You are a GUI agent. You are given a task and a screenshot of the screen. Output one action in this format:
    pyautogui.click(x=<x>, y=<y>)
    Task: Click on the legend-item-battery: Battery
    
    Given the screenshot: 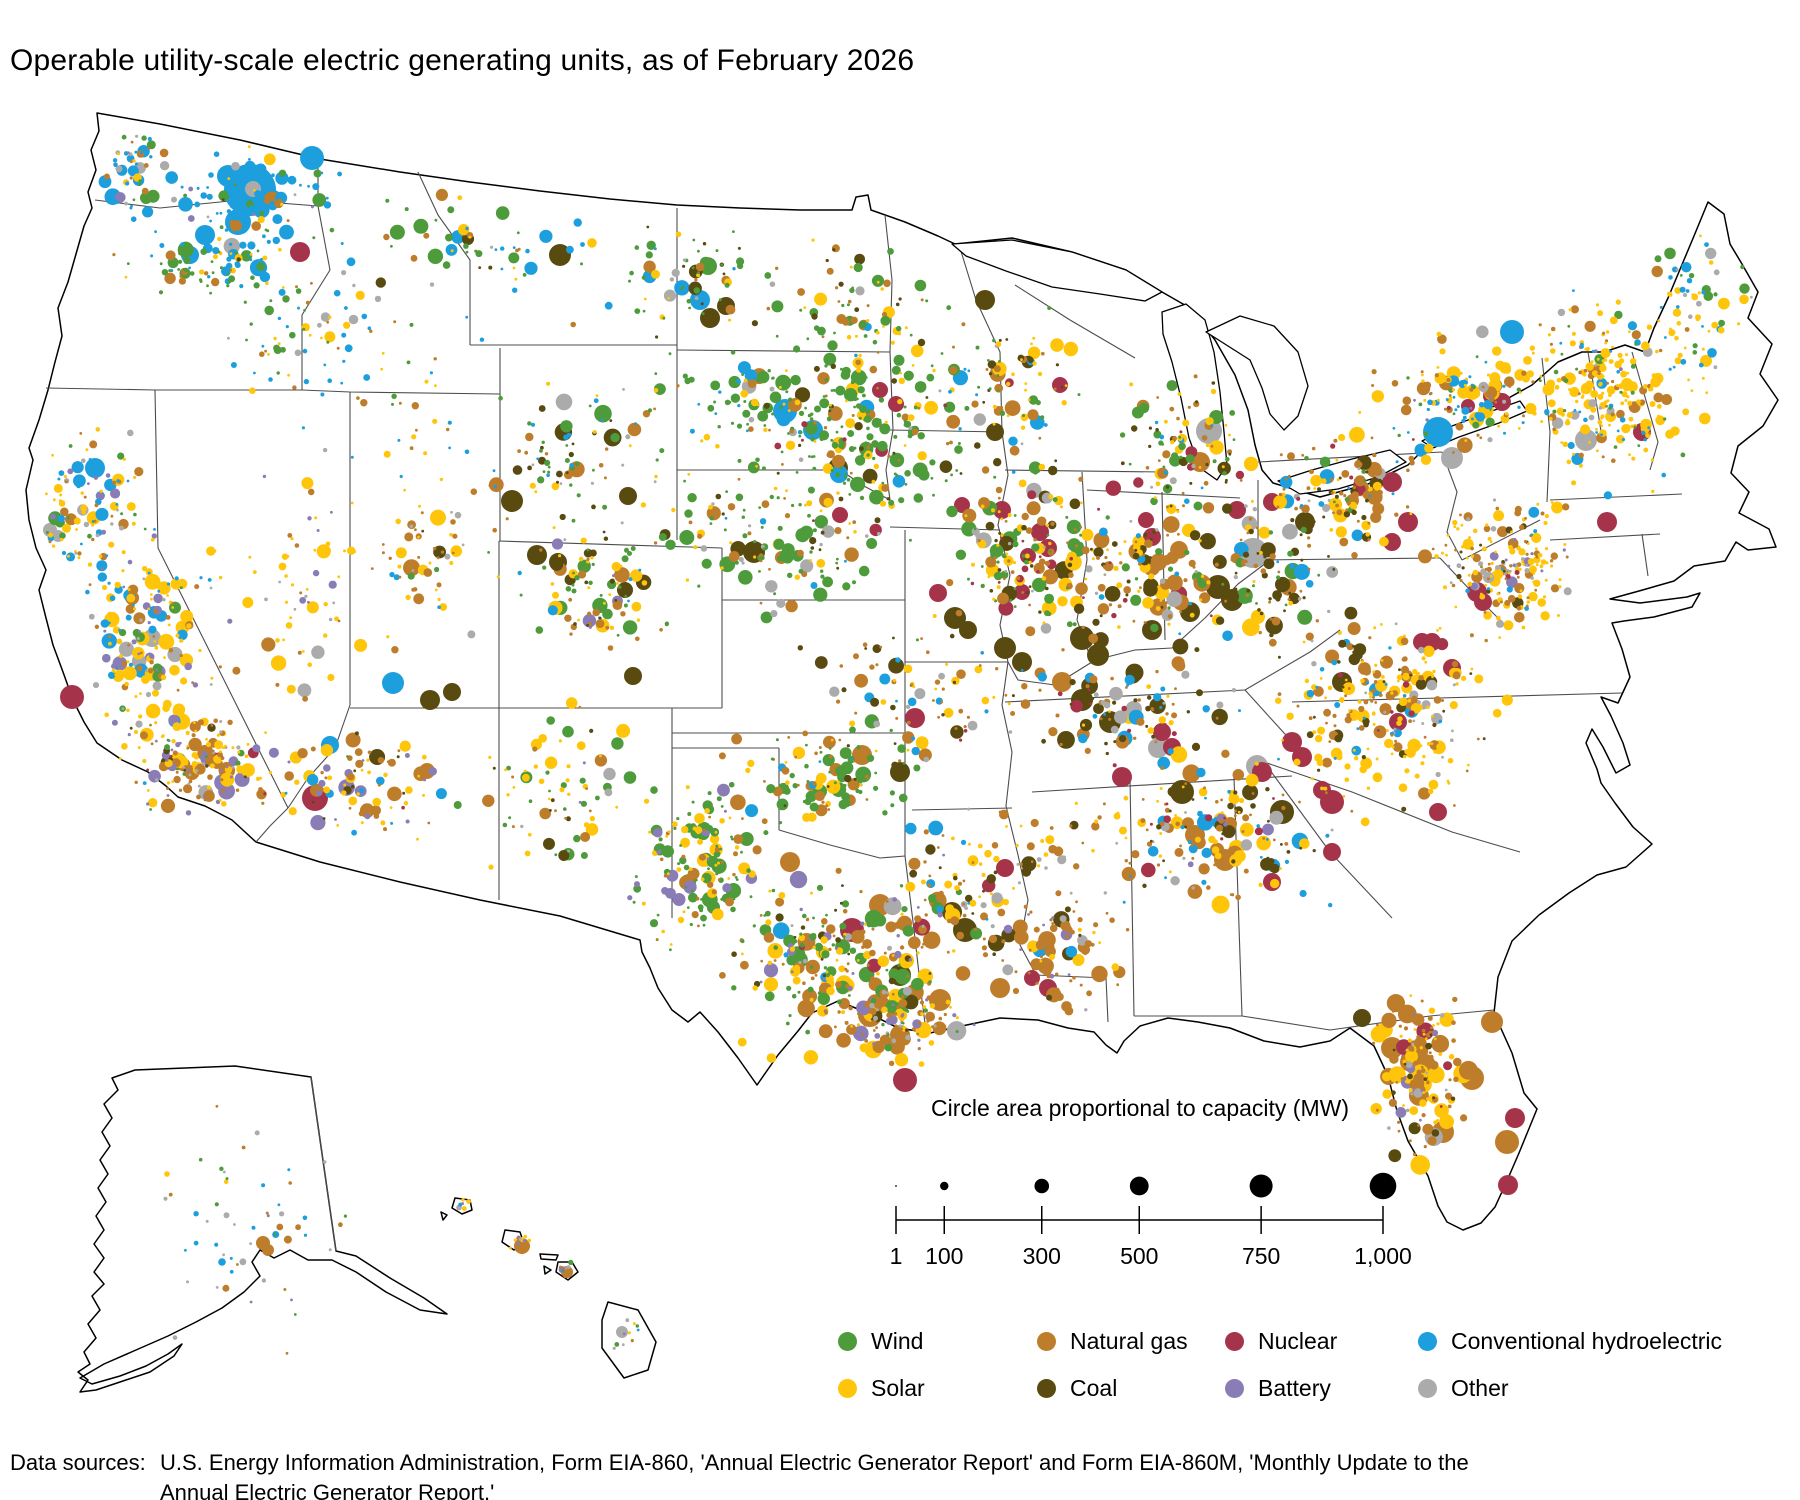 What is the action you would take?
    pyautogui.click(x=1321, y=1388)
    